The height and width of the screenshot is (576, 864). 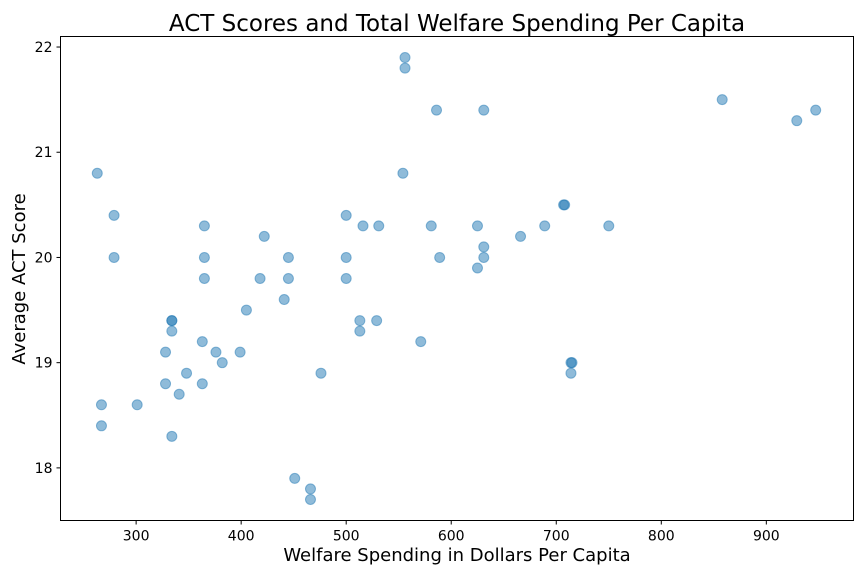 I want to click on x-tick-label: 600, so click(x=451, y=537).